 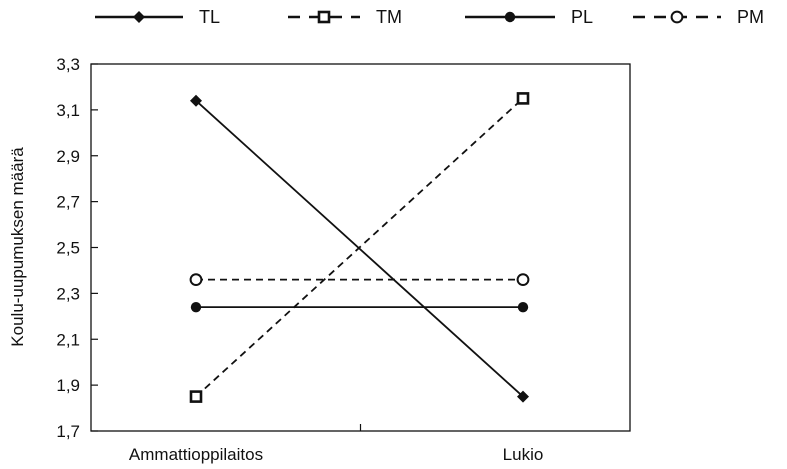 What do you see at coordinates (359, 307) in the screenshot?
I see `series-pl` at bounding box center [359, 307].